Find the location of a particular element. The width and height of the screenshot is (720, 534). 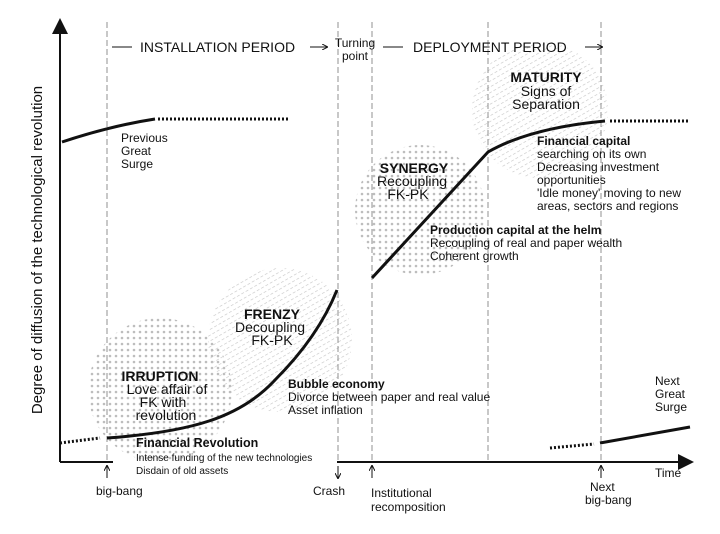

svg-text: Recoupling is located at coordinates (412, 181).